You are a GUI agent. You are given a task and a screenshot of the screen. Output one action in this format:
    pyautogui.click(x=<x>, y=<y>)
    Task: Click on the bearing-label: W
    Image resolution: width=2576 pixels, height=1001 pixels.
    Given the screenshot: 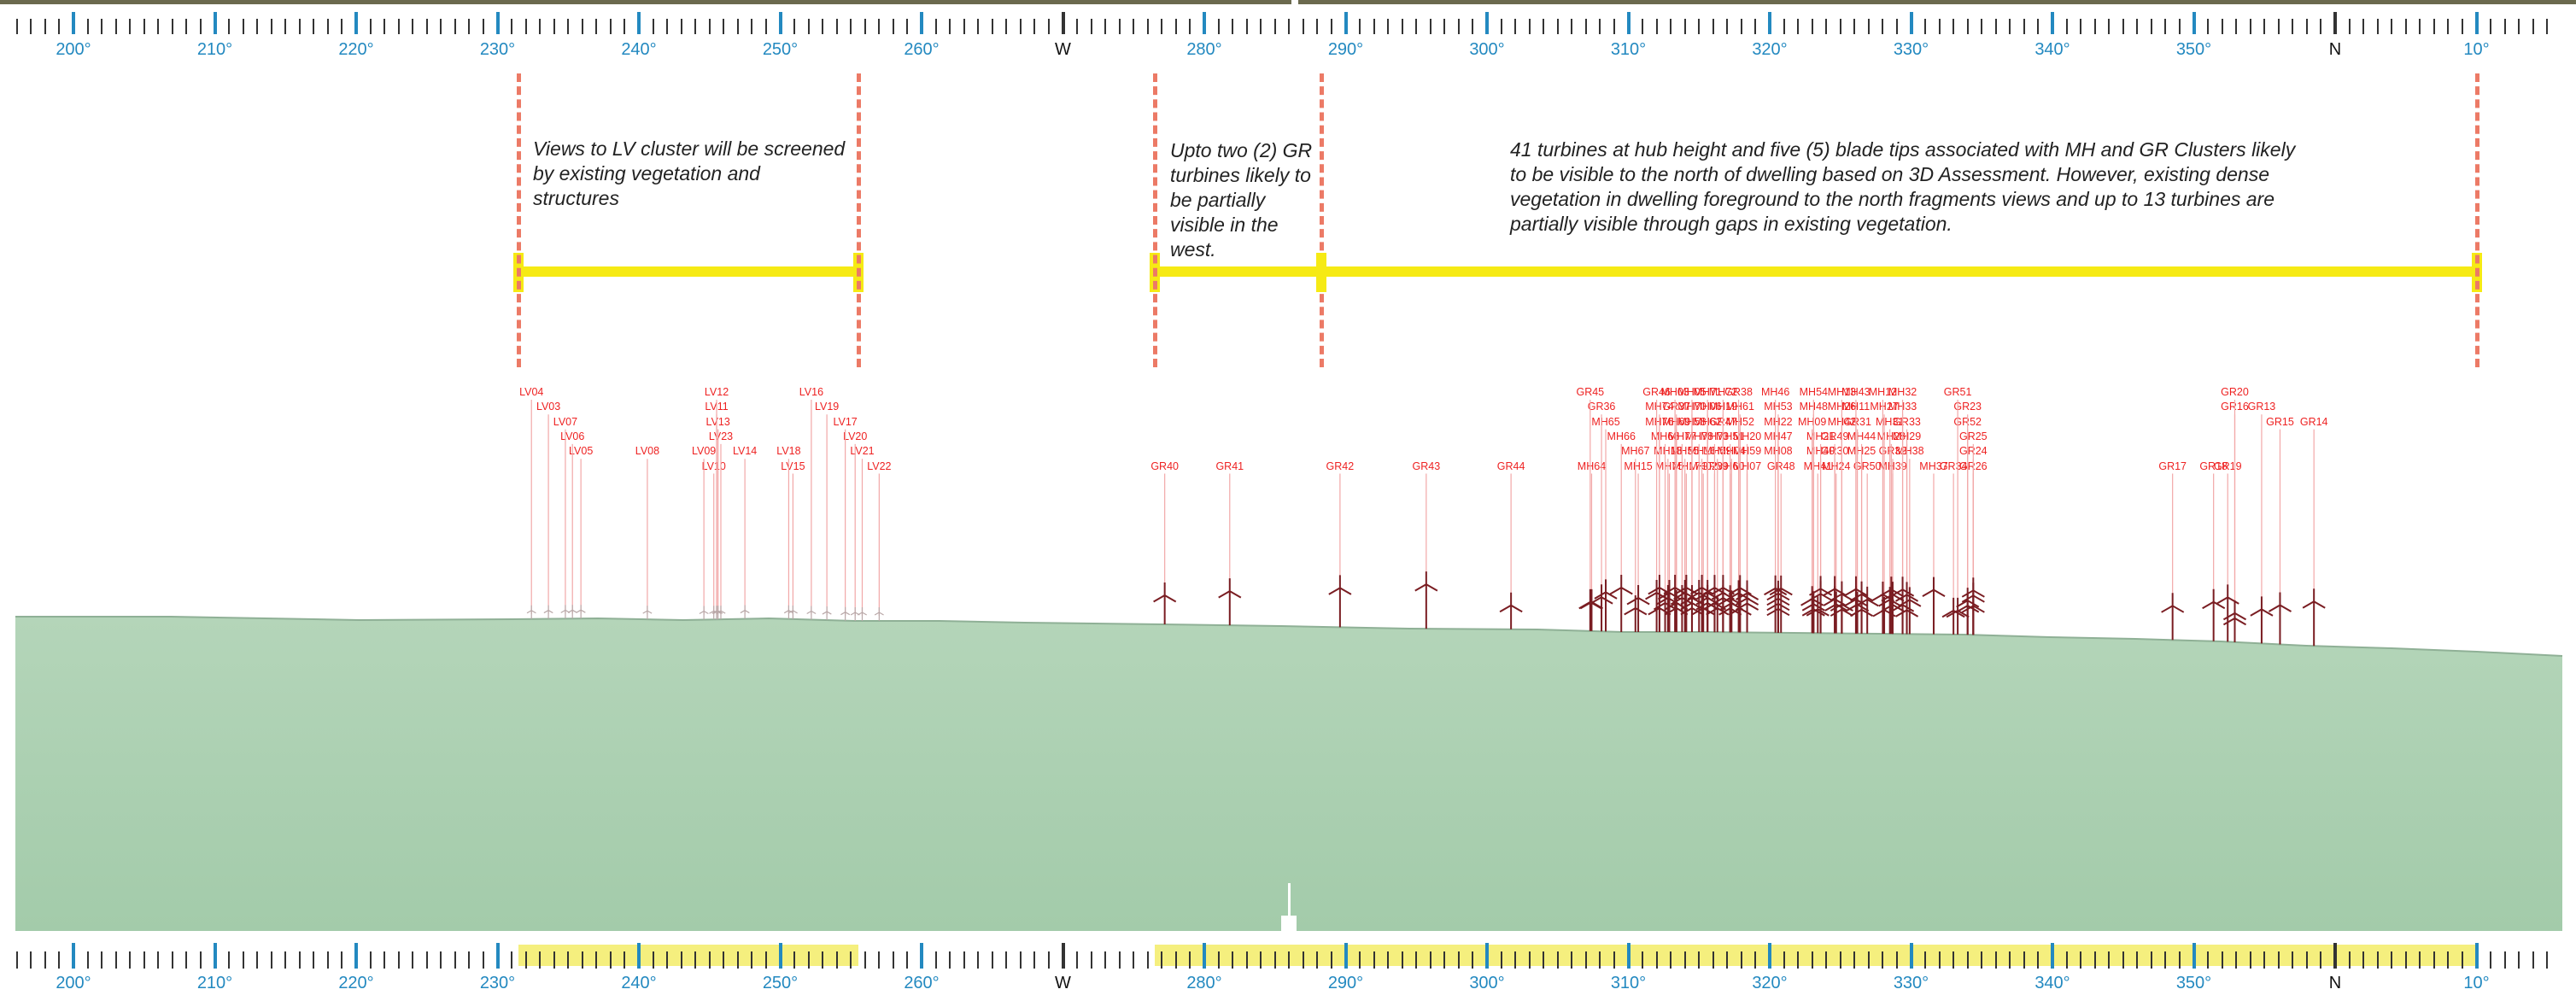 What is the action you would take?
    pyautogui.click(x=1063, y=50)
    